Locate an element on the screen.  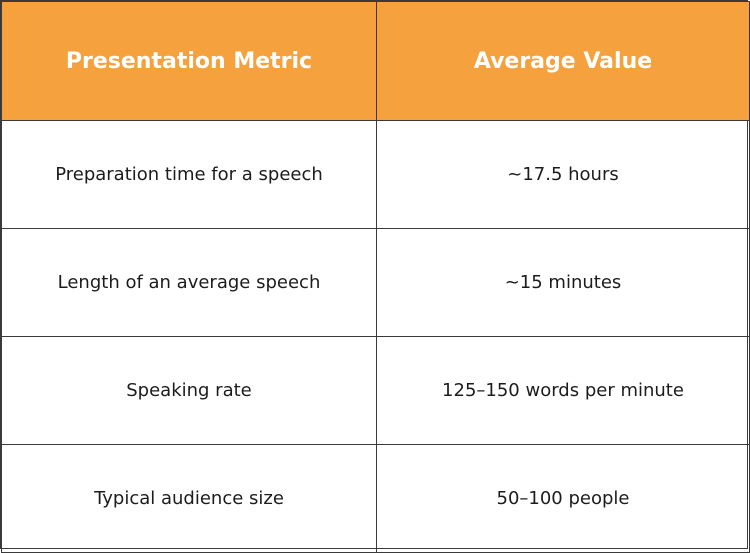
metric-cell: Preparation time for a speech is located at coordinates (189, 174).